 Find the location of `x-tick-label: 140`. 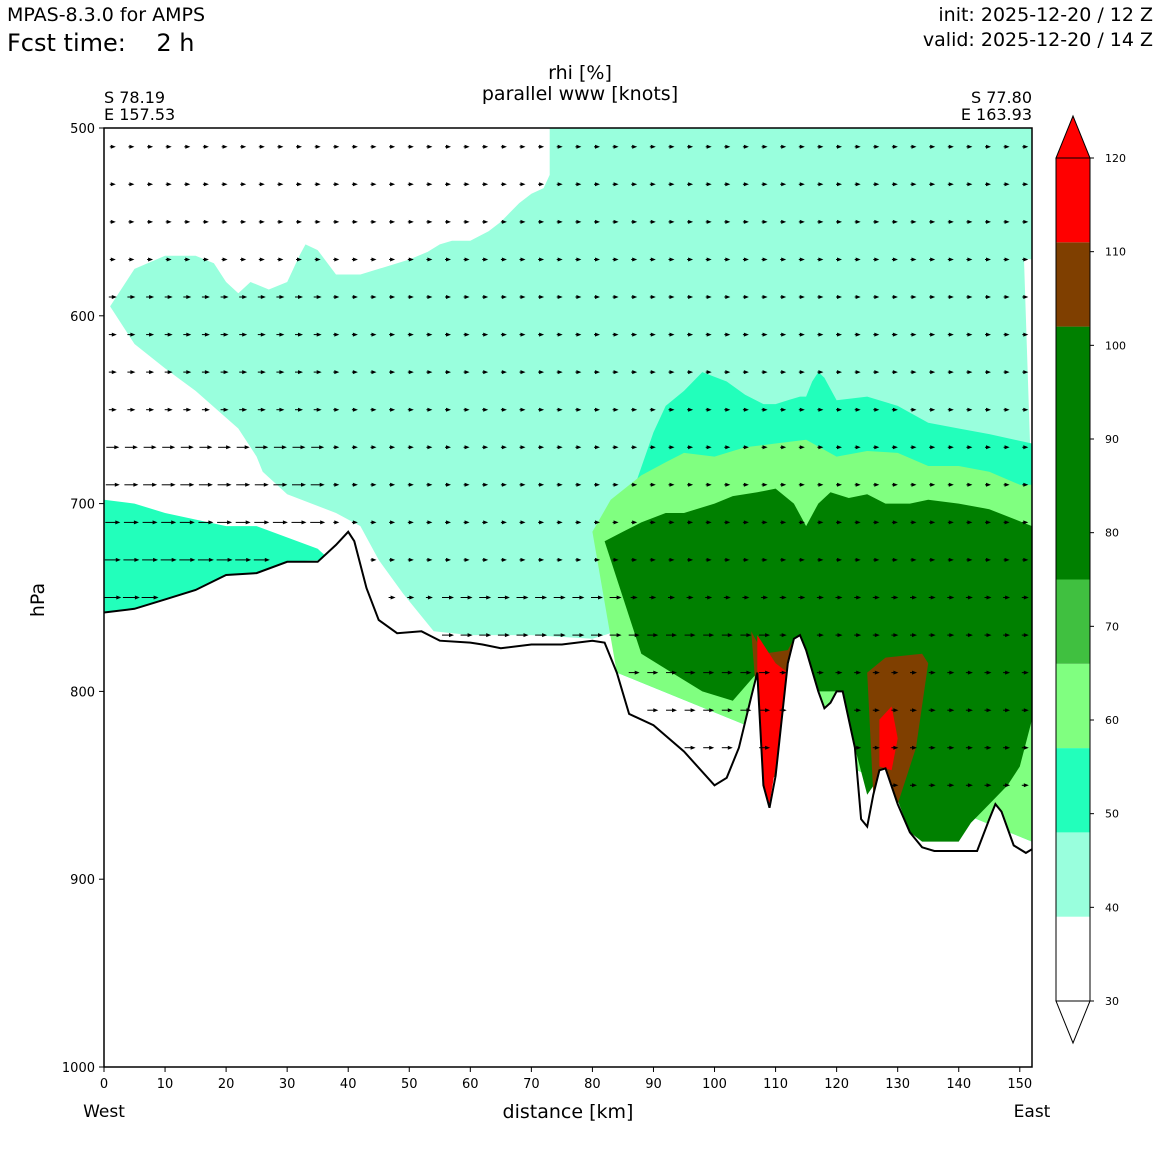

x-tick-label: 140 is located at coordinates (958, 1084).